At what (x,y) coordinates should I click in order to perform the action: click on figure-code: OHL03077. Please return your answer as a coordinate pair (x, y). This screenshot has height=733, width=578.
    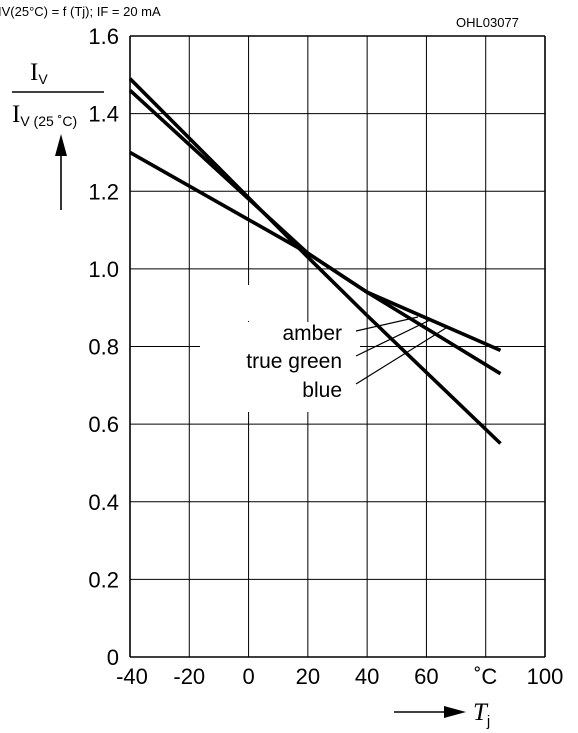
    Looking at the image, I should click on (487, 22).